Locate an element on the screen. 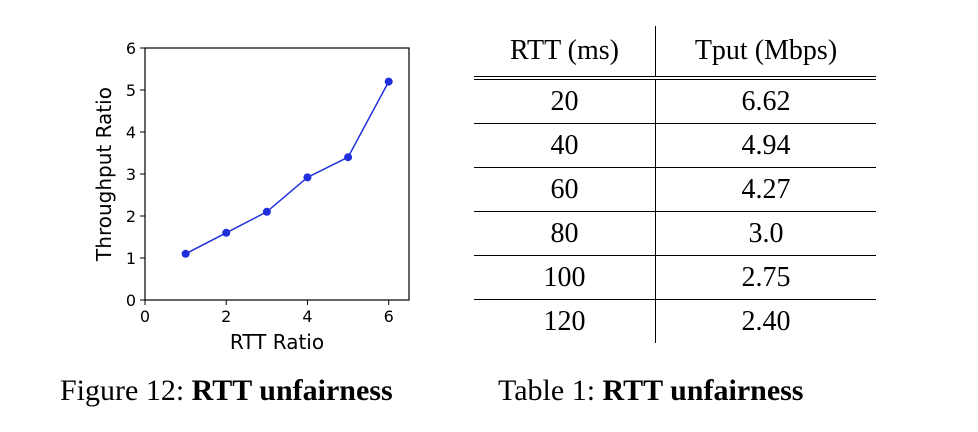 This screenshot has width=978, height=432. y-tick-label: 1 is located at coordinates (131, 258).